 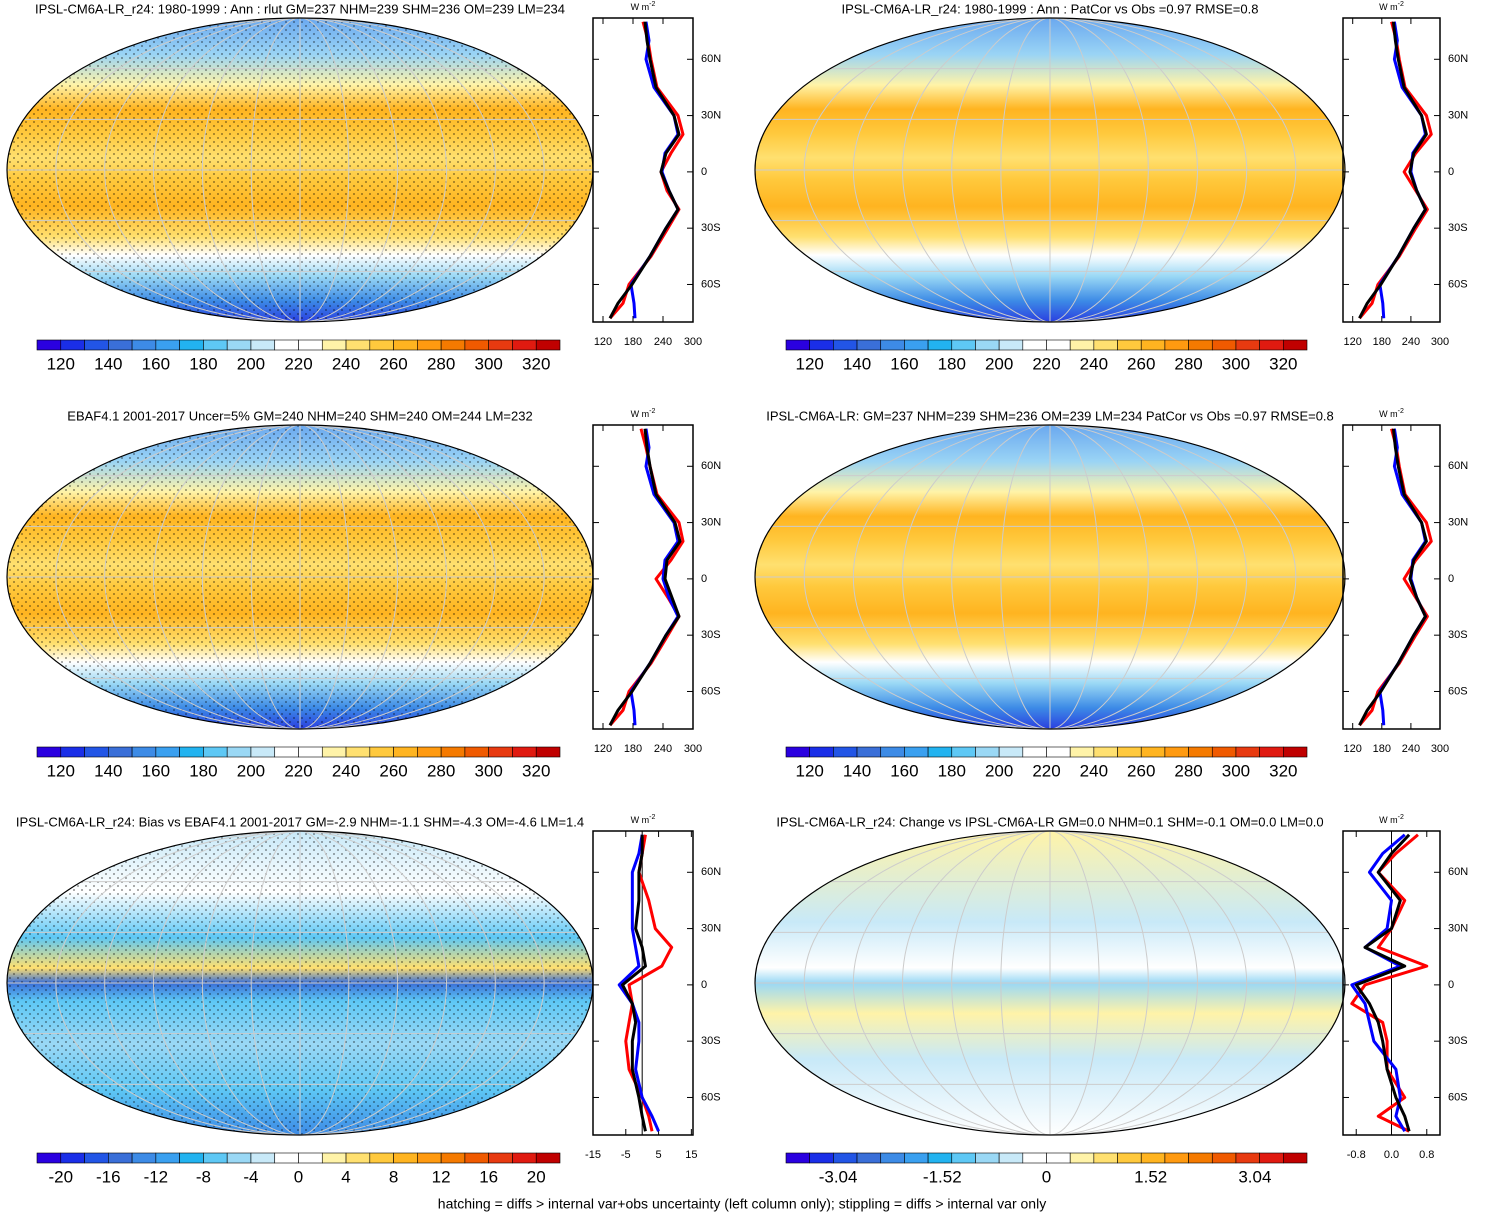 What do you see at coordinates (156, 1176) in the screenshot?
I see `colorbar-label: -12` at bounding box center [156, 1176].